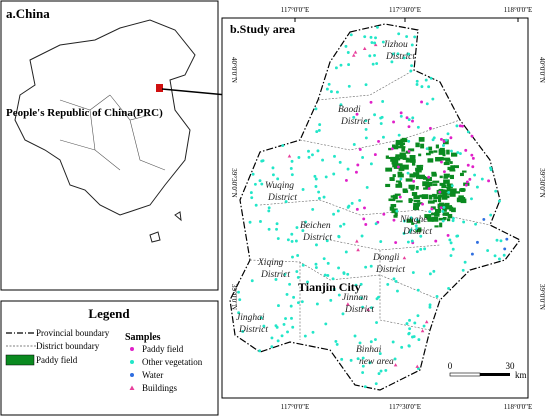 The height and width of the screenshot is (416, 550). I want to click on legend-boundary: Provincial boundary, so click(73, 333).